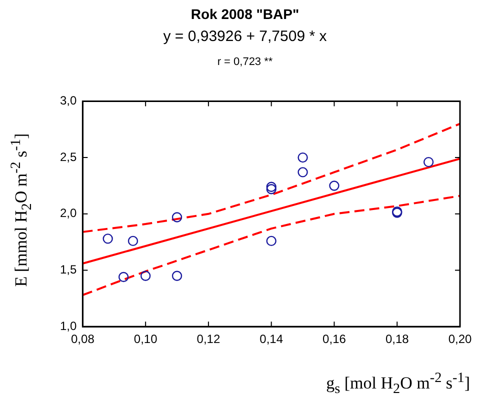 The height and width of the screenshot is (417, 490). I want to click on chart-subtitle: y = 0,93926 + 7,7509 * x, so click(245, 36).